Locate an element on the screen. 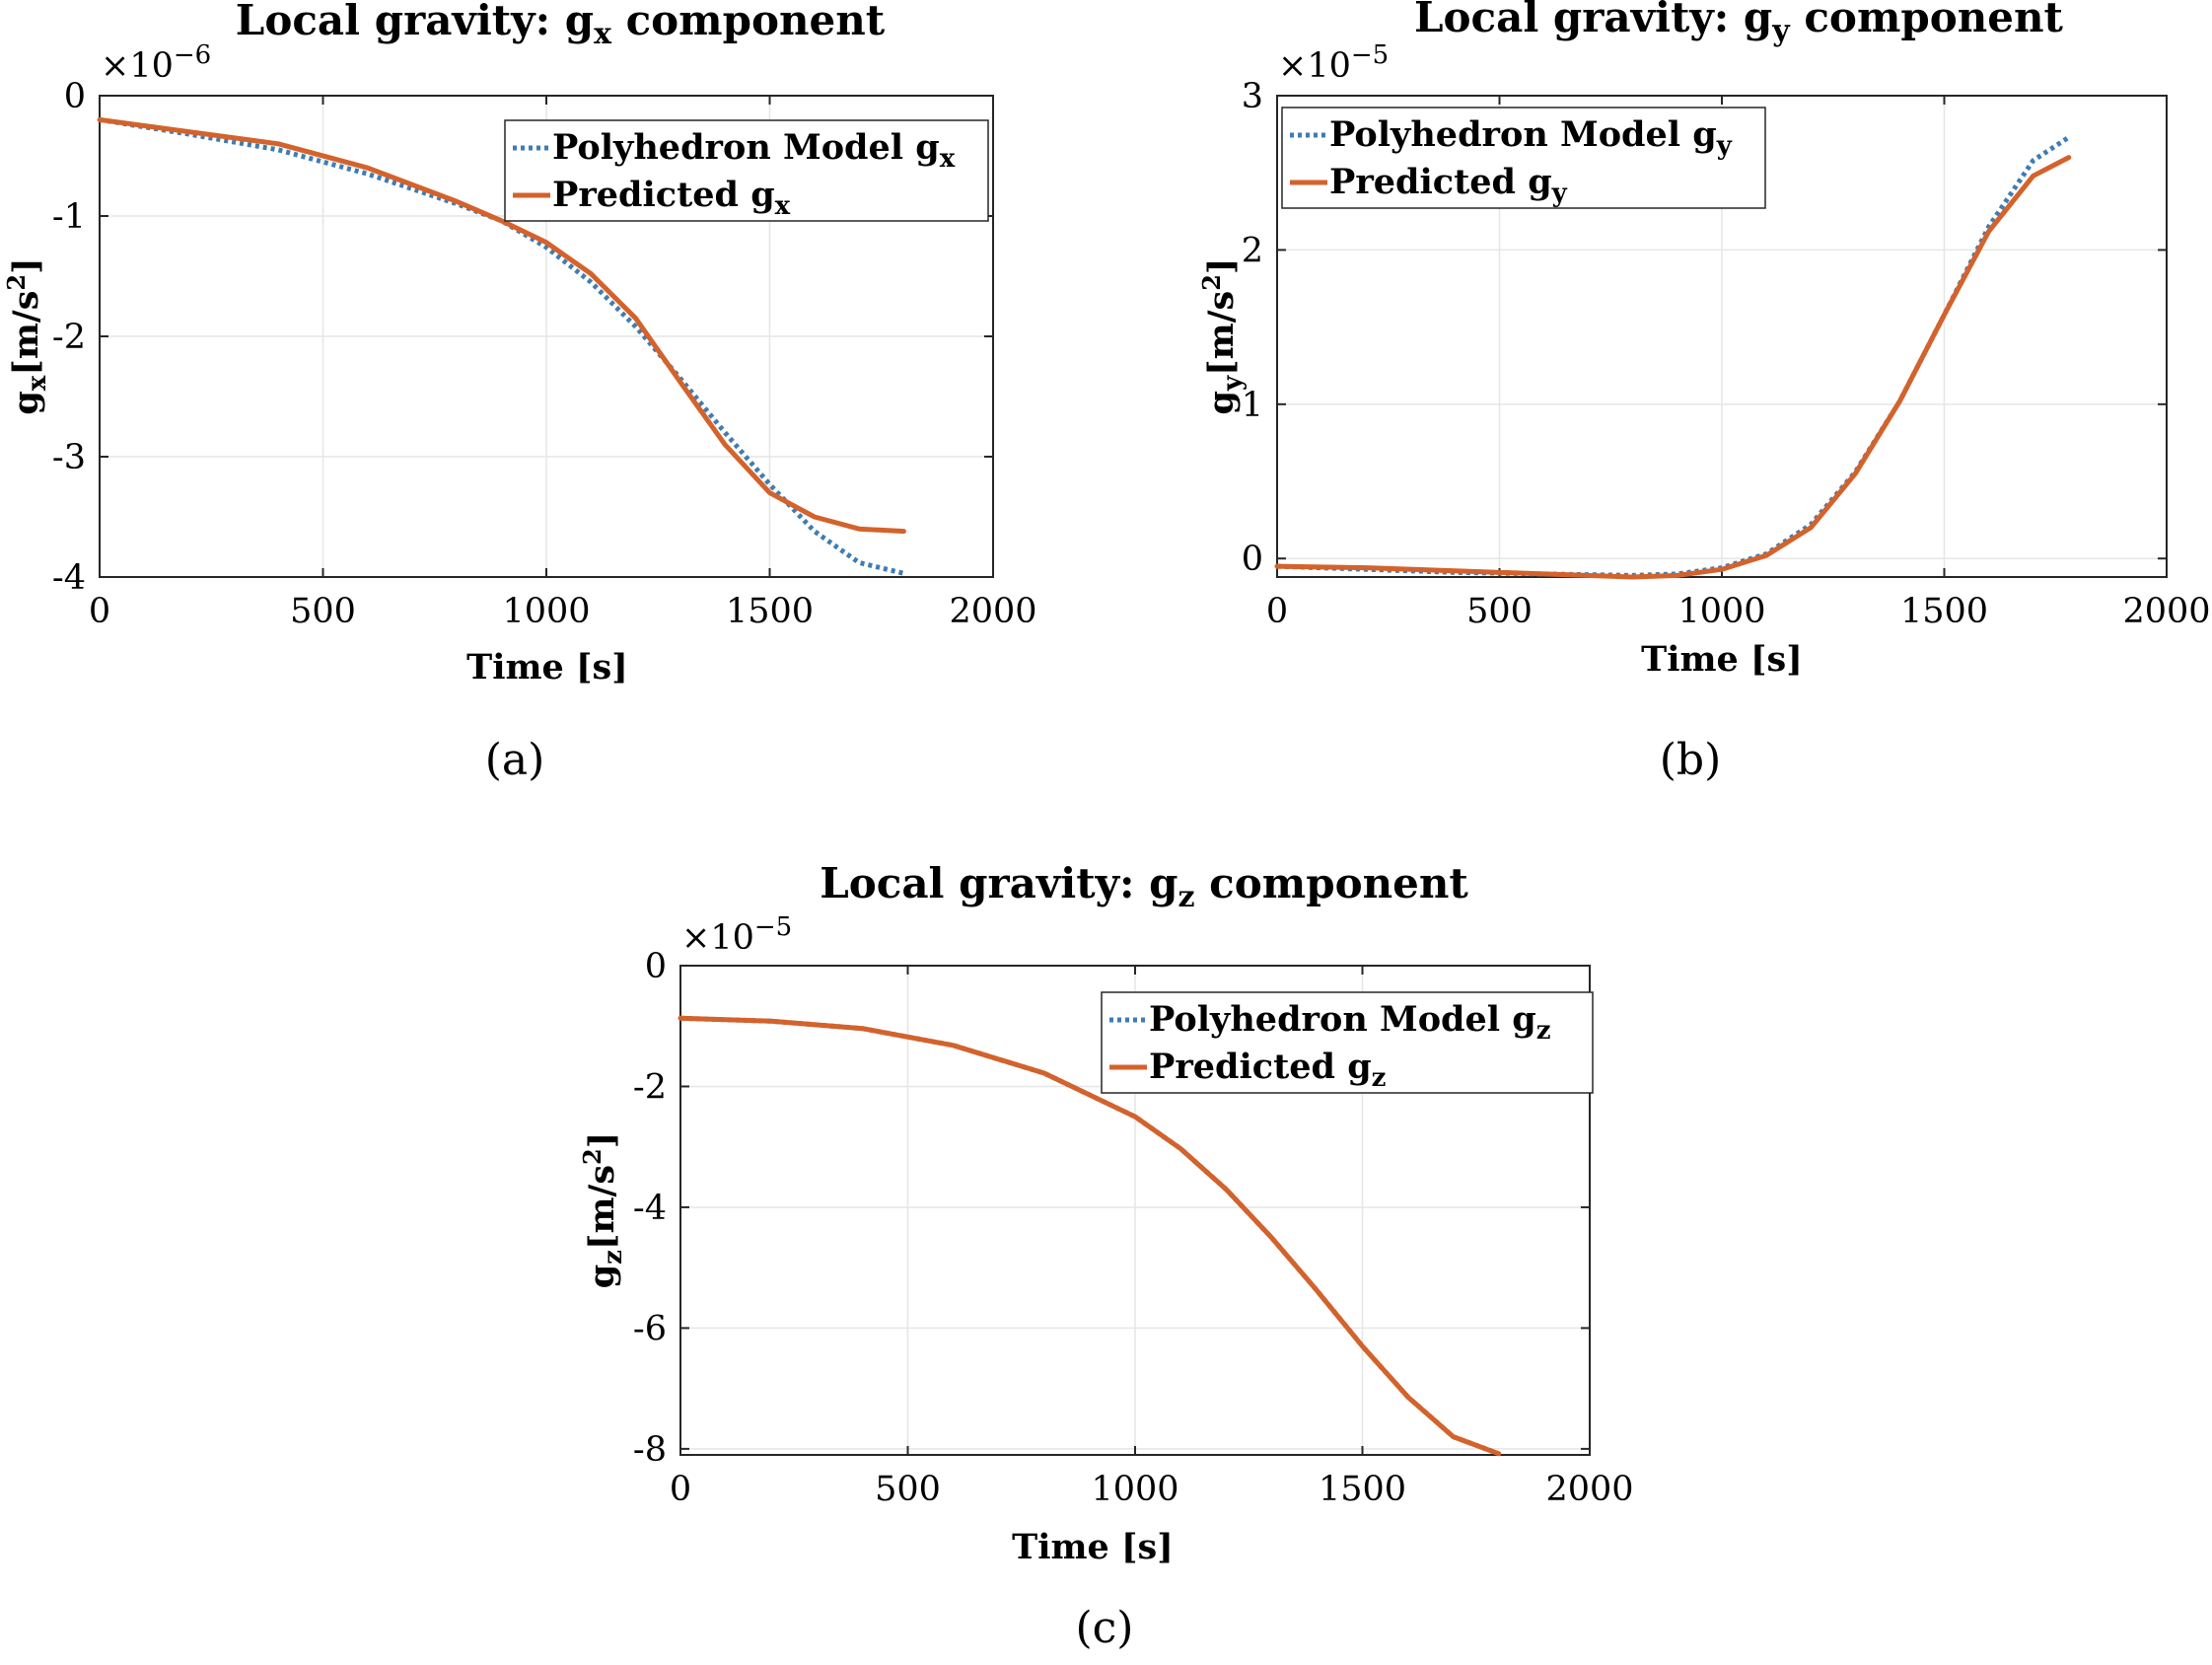  legend-entry: Predicted gx is located at coordinates (671, 198).